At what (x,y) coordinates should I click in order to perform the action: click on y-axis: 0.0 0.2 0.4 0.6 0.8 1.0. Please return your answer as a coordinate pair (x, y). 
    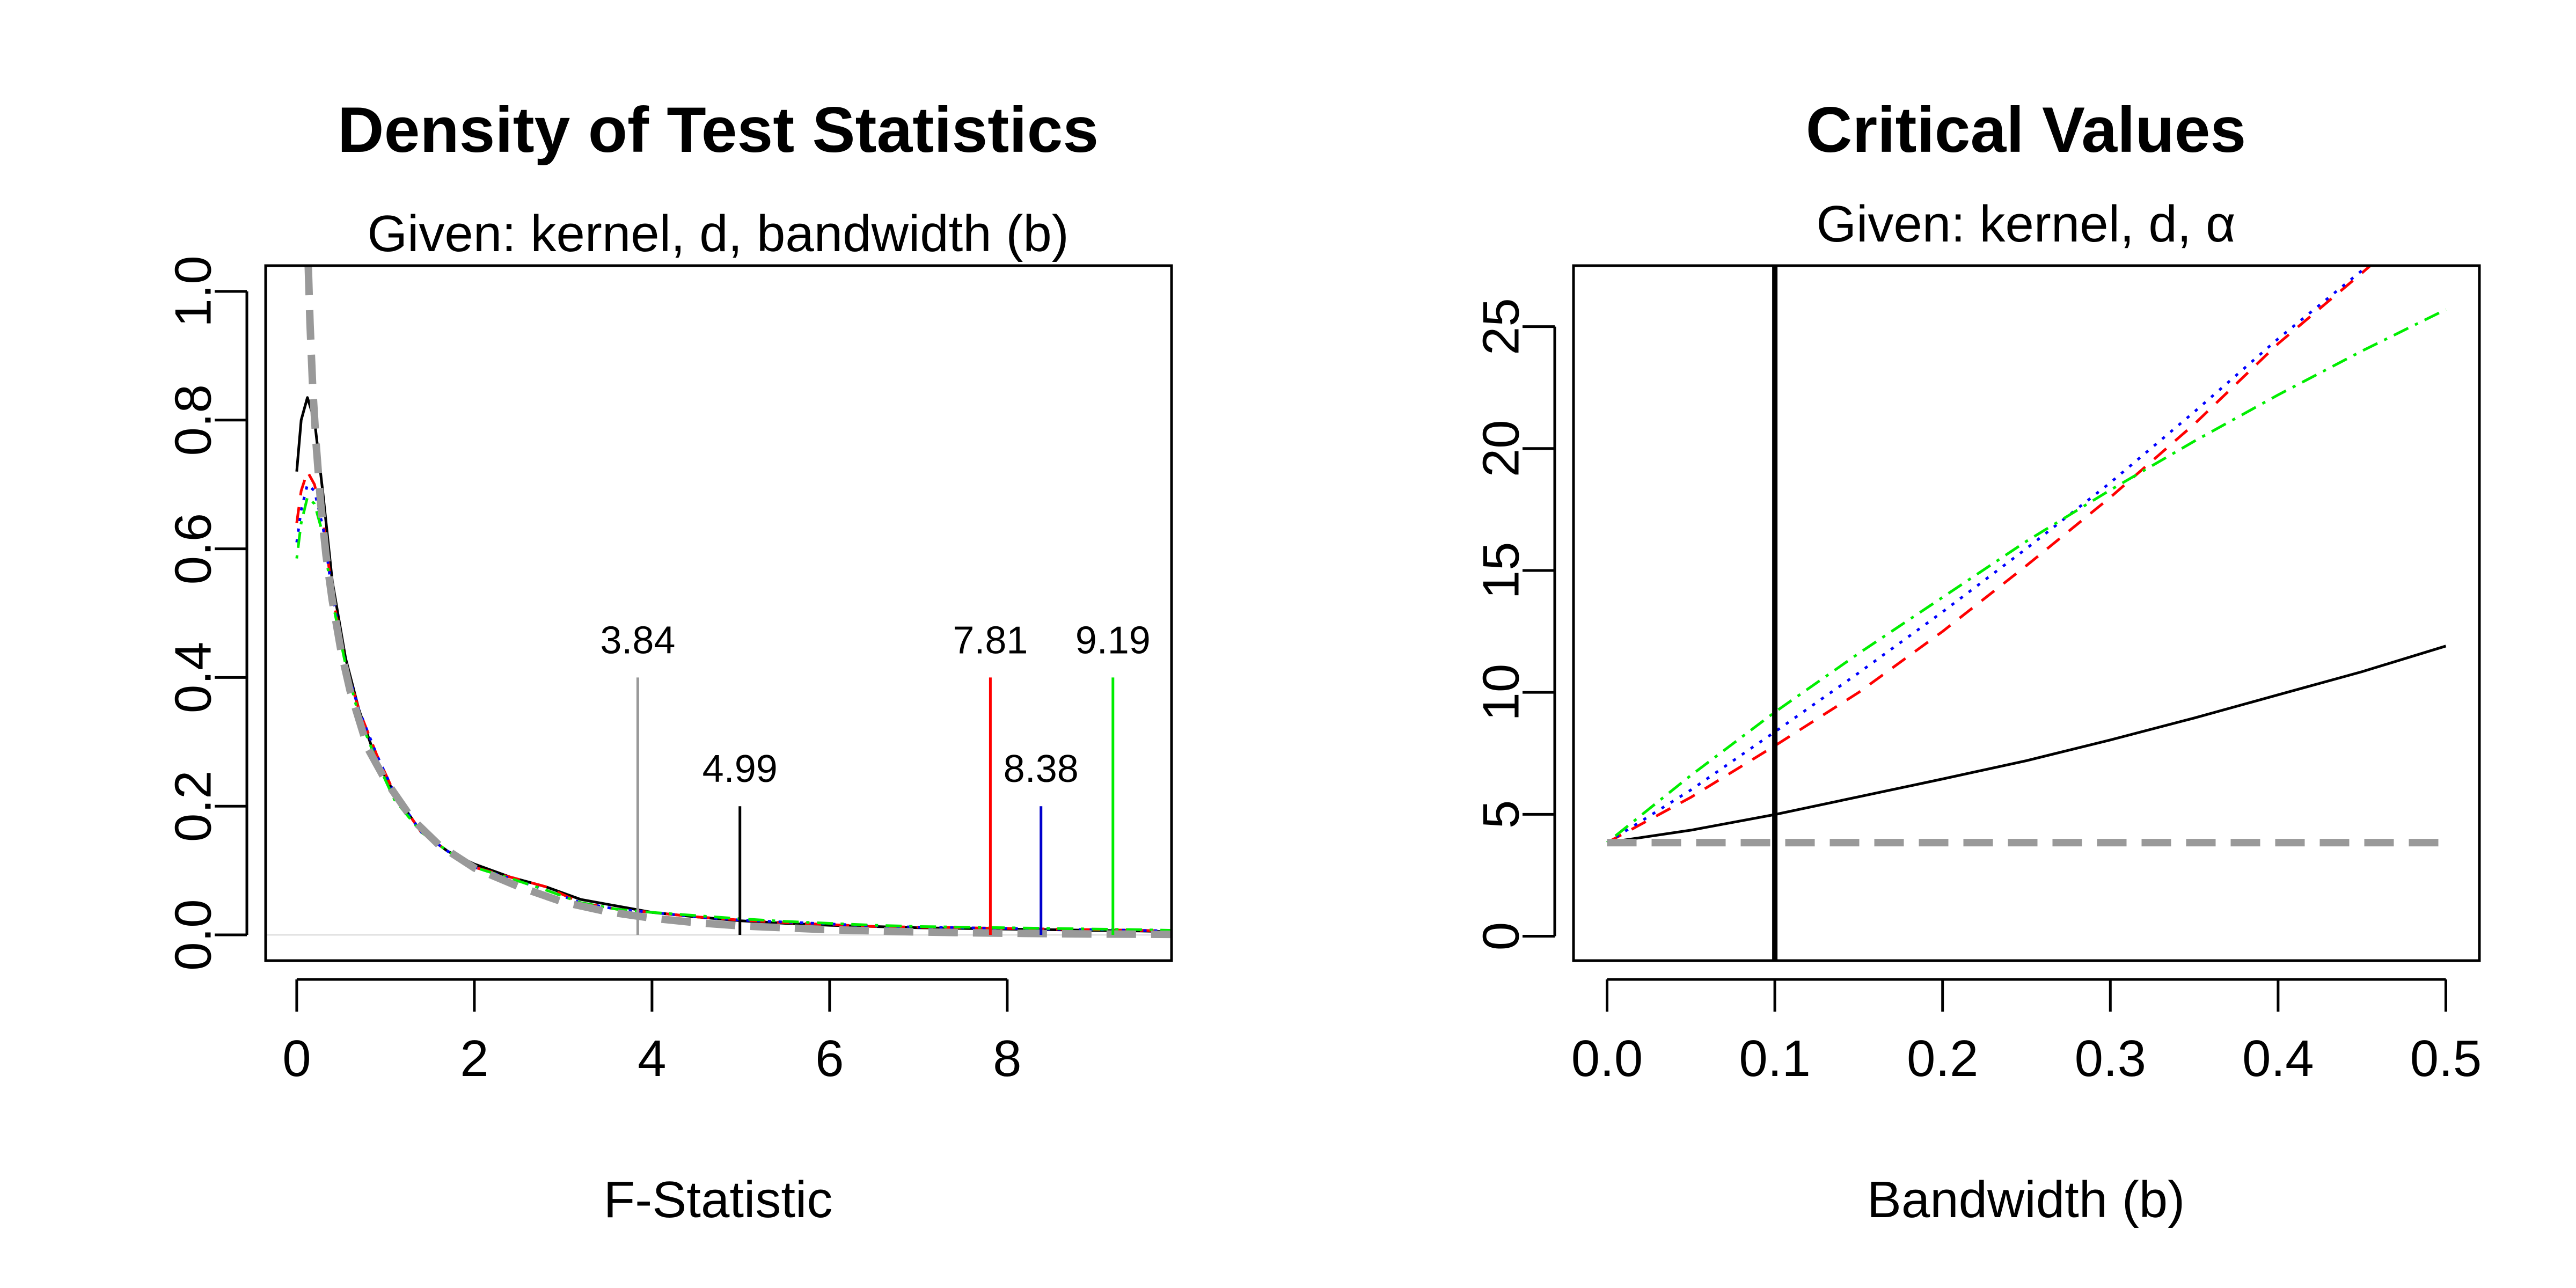
    Looking at the image, I should click on (206, 613).